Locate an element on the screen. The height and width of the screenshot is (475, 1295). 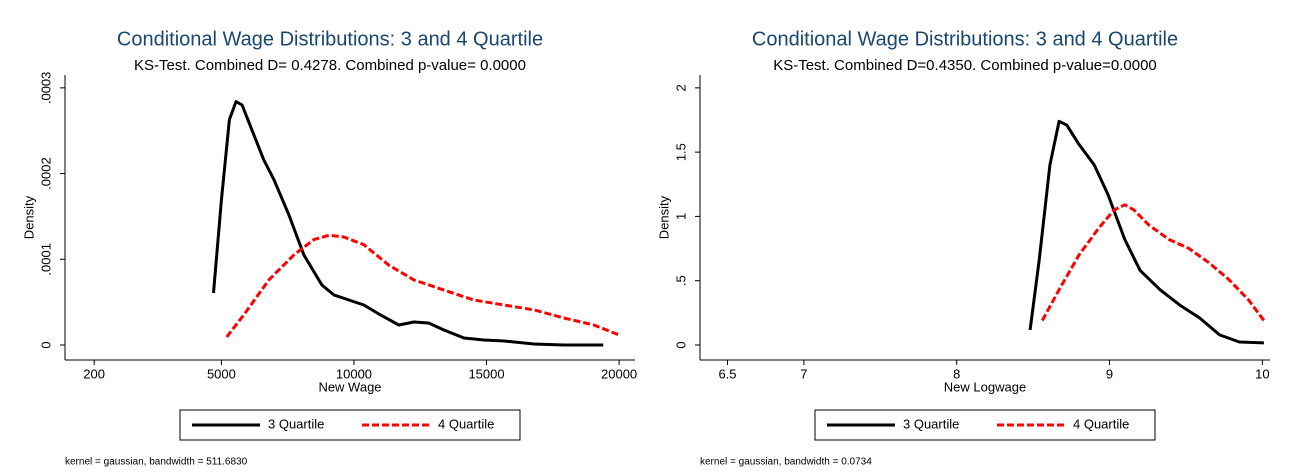
x-tick-label: 15000 is located at coordinates (486, 373).